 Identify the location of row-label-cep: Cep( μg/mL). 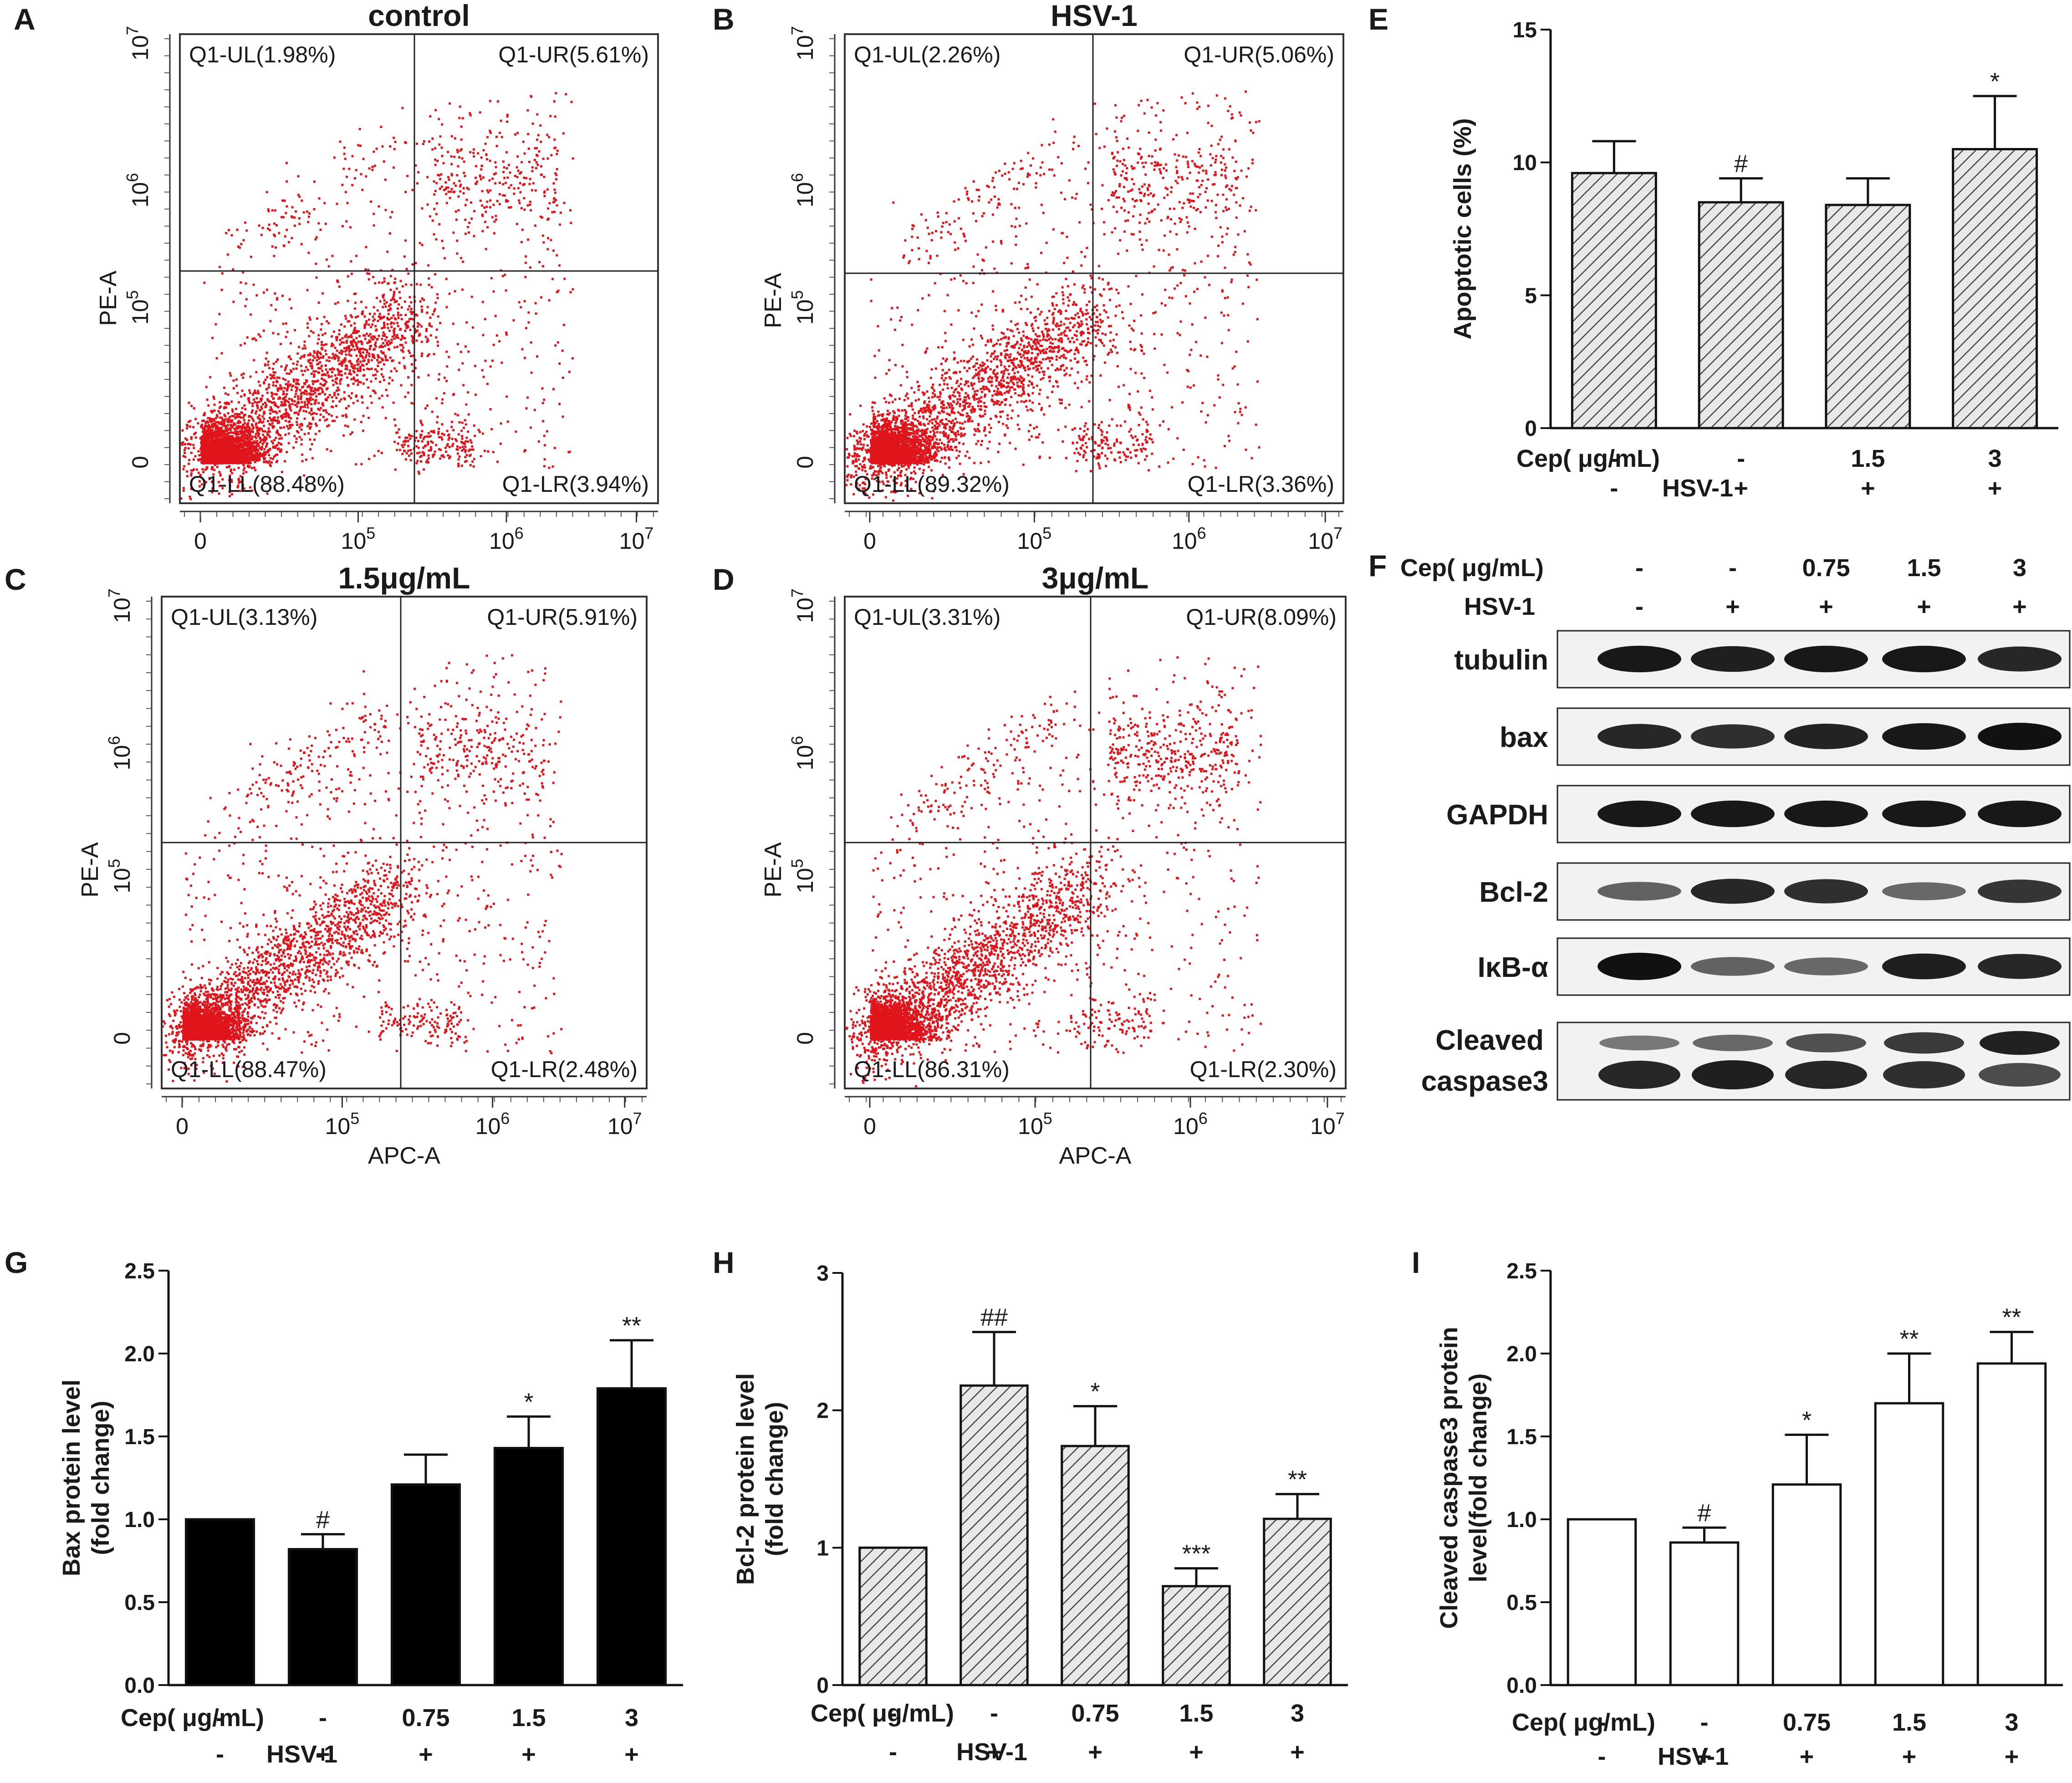
(1588, 458).